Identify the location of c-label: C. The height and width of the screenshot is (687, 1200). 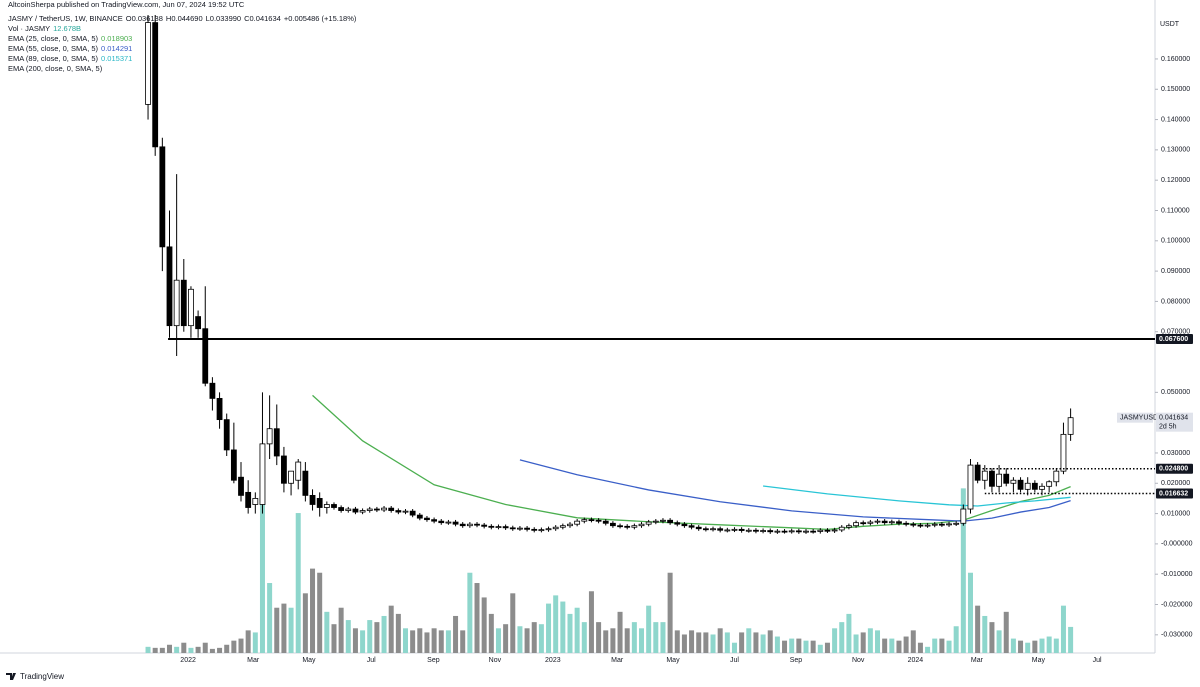
(247, 18).